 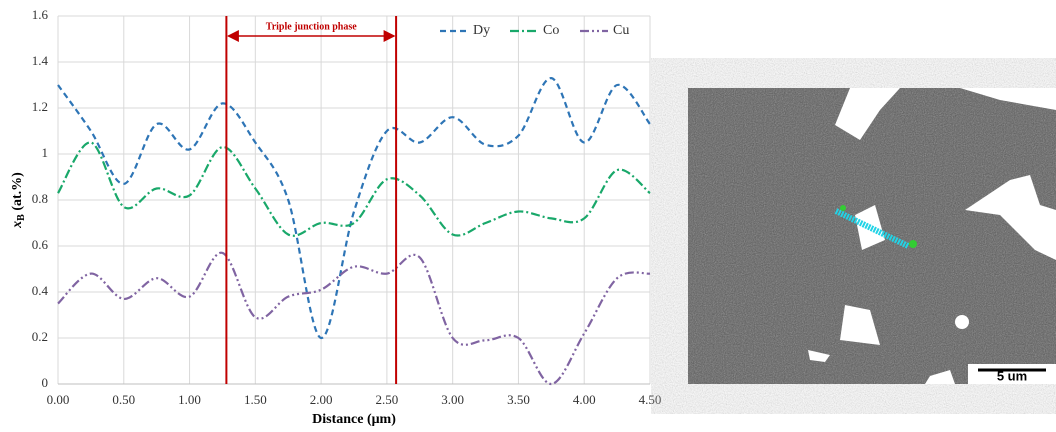 I want to click on x-tick-label: 4.50, so click(x=650, y=399).